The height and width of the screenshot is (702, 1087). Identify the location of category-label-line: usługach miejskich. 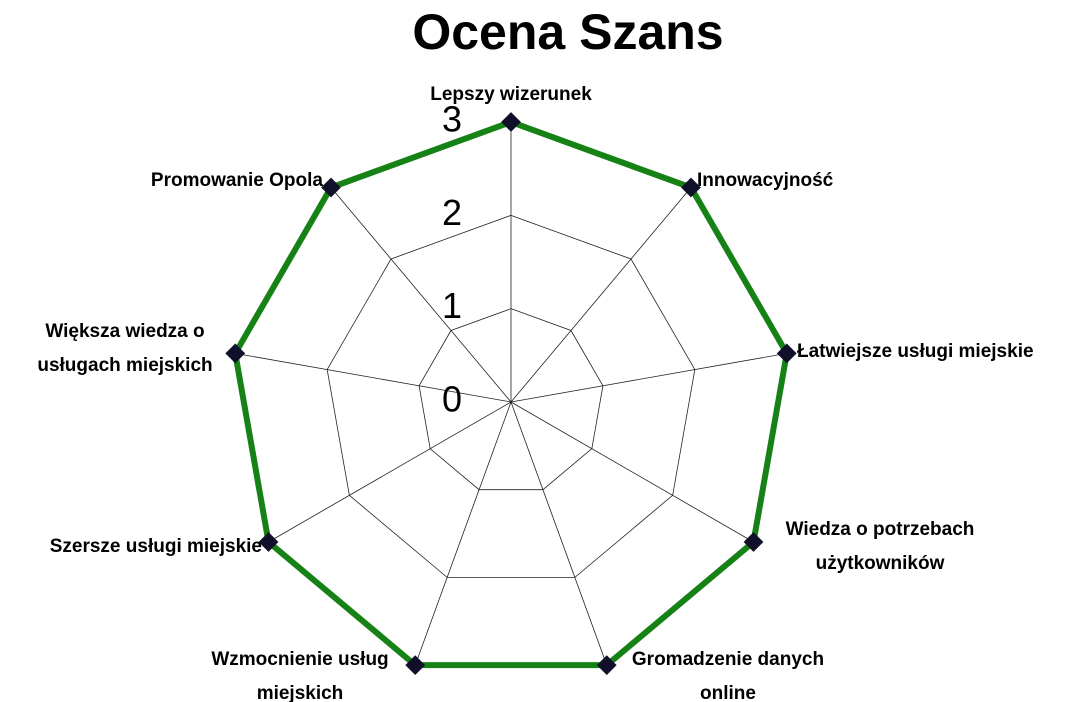
(124, 365).